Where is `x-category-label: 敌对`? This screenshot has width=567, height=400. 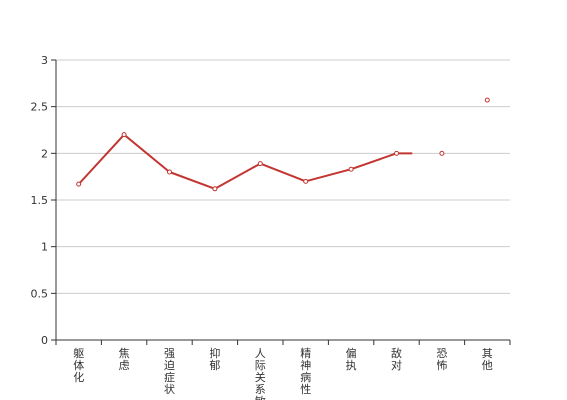
x-category-label: 敌对 is located at coordinates (396, 359).